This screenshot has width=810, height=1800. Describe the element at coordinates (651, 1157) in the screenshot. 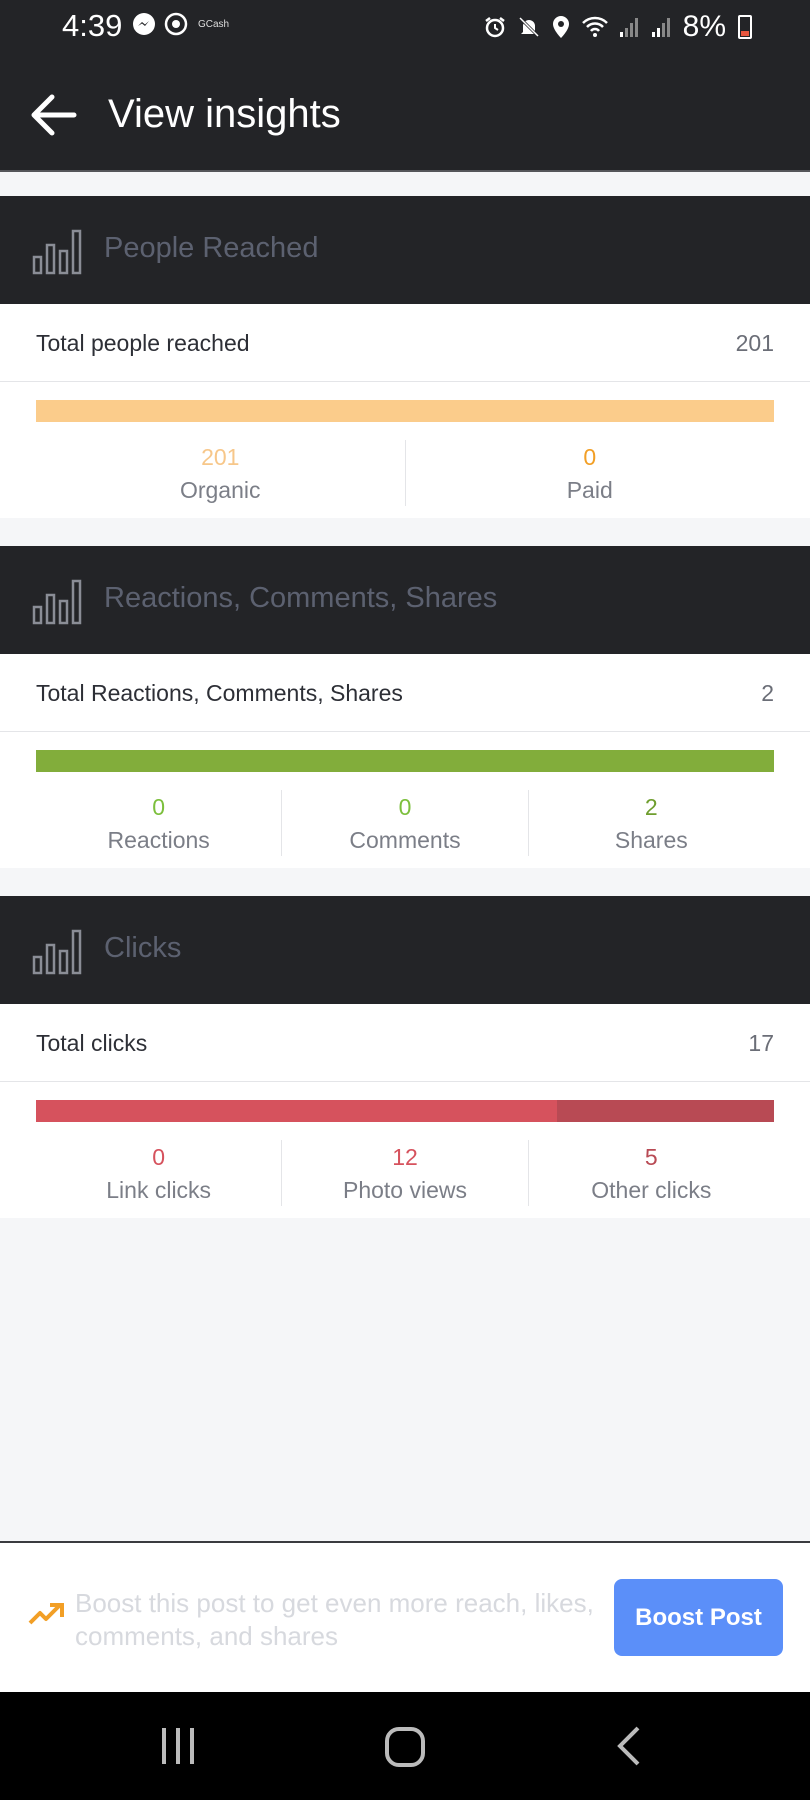

I see `stat-value: 5` at that location.